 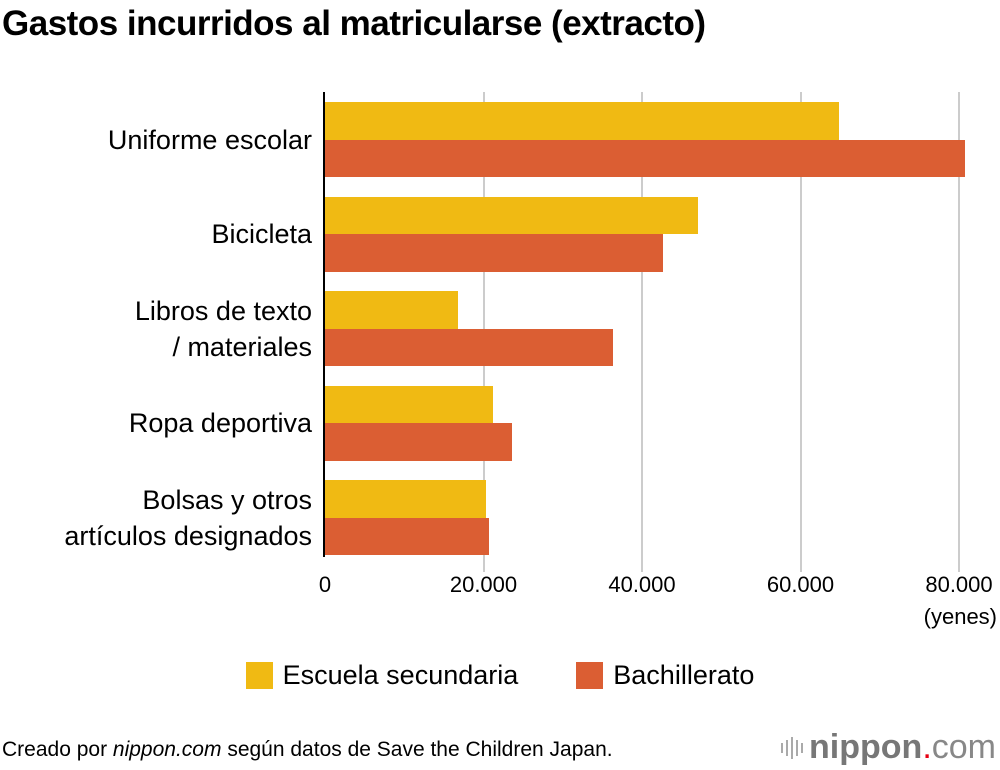 I want to click on source-site: nippon.com, so click(x=167, y=749).